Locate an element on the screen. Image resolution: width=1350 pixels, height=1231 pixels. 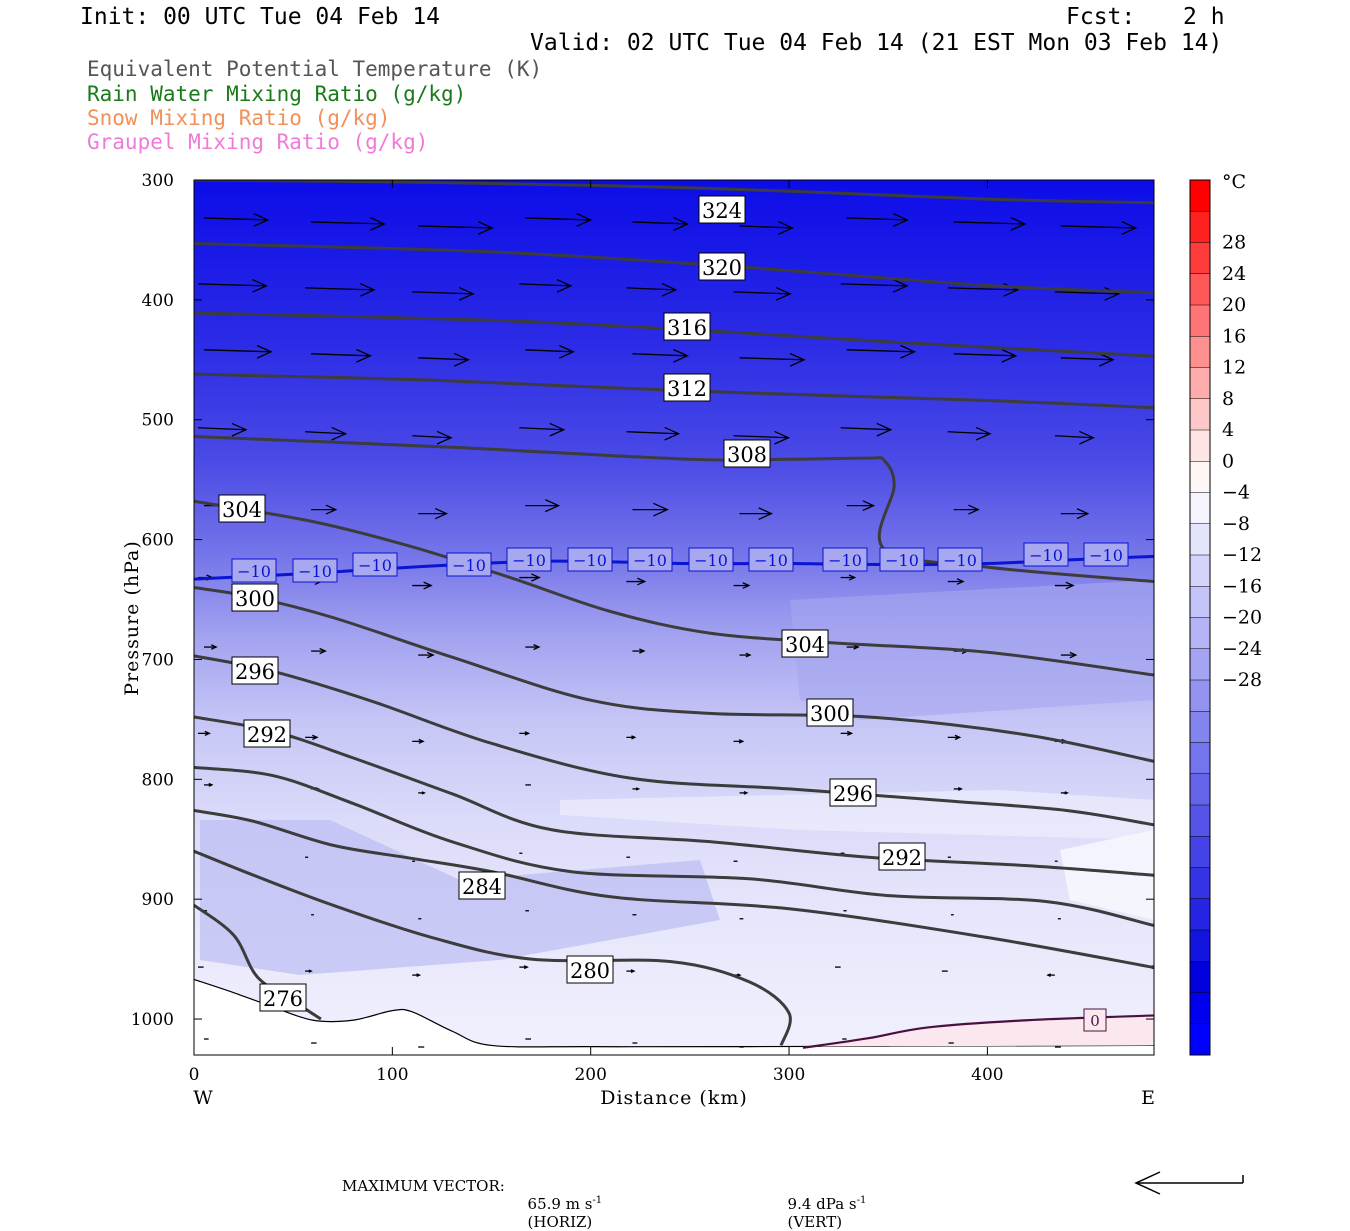
theta-e-label-text: 292 is located at coordinates (902, 858).